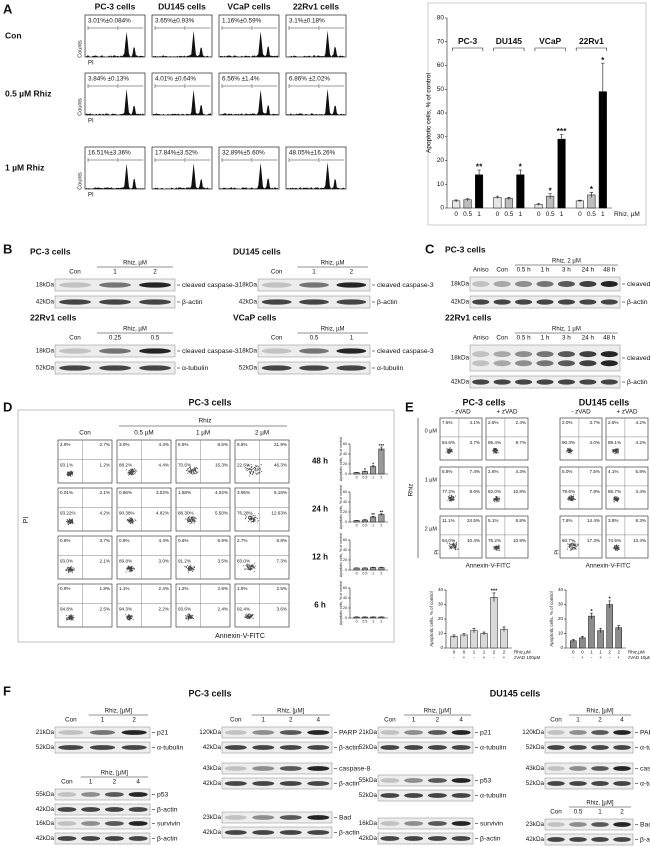 The height and width of the screenshot is (846, 650). I want to click on lane-label: 2, so click(438, 720).